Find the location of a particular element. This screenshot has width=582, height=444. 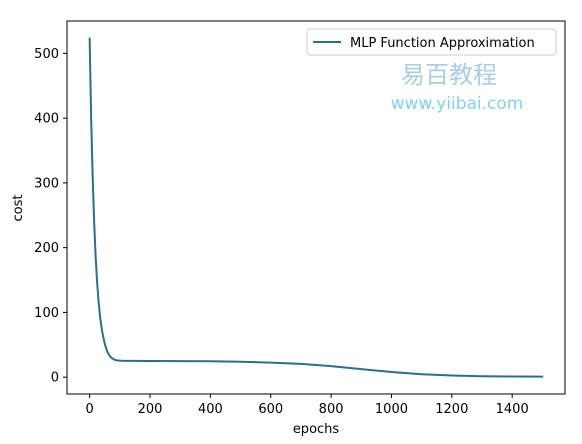

x-tick-label: 800 is located at coordinates (331, 409).